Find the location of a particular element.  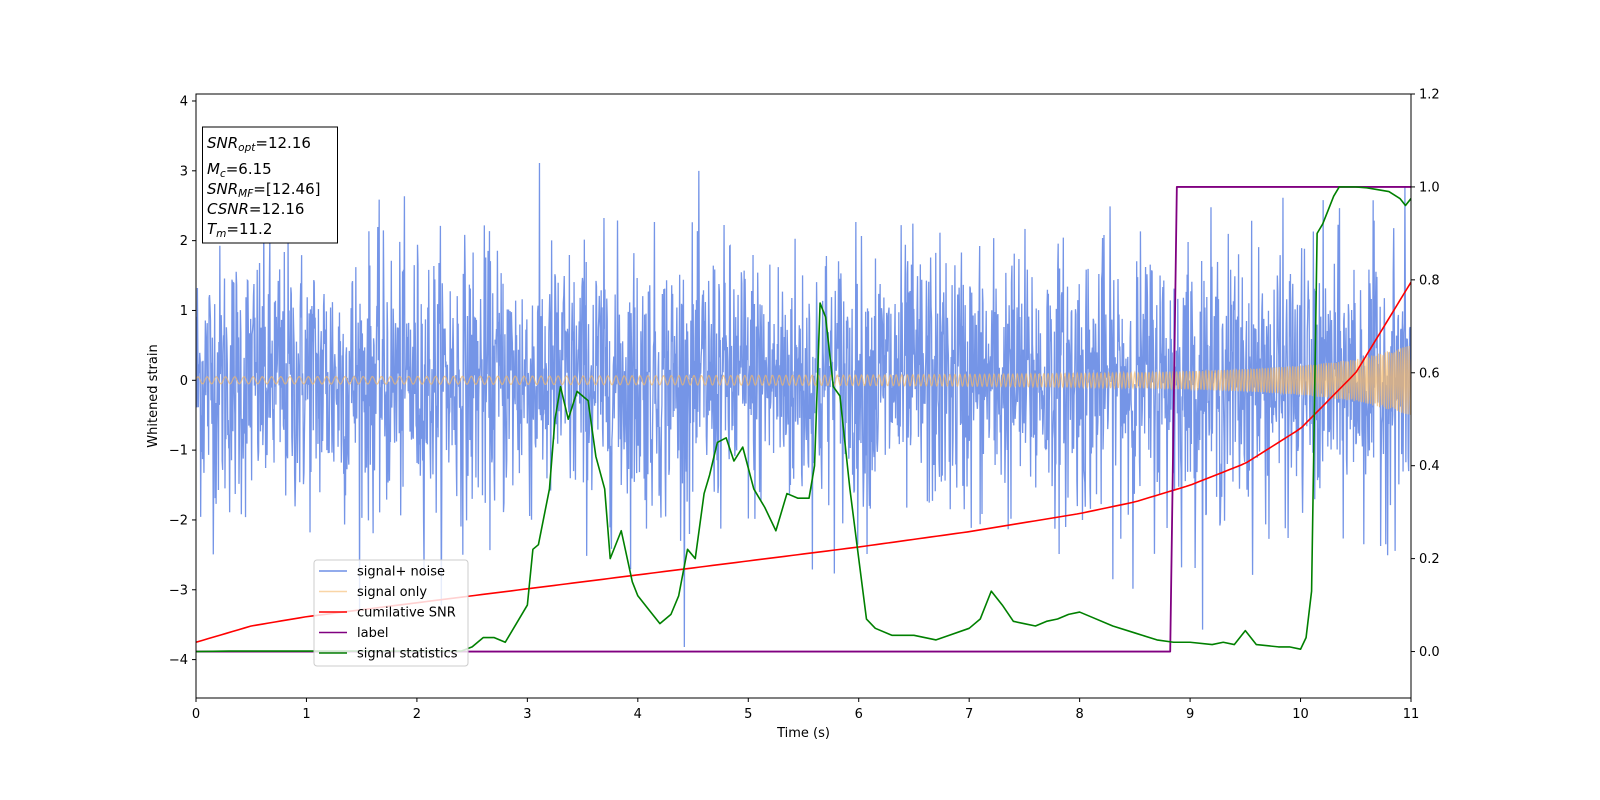

legend-frame is located at coordinates (391, 613).